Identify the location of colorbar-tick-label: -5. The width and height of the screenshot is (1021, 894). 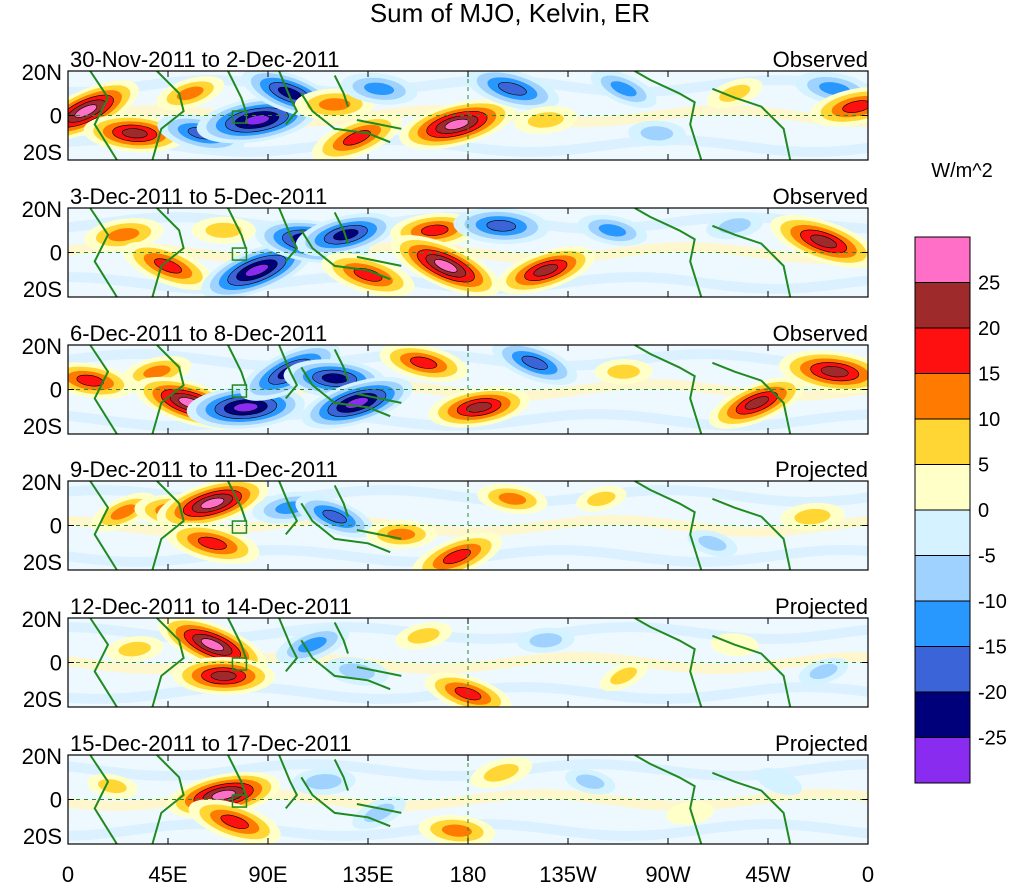
(987, 557).